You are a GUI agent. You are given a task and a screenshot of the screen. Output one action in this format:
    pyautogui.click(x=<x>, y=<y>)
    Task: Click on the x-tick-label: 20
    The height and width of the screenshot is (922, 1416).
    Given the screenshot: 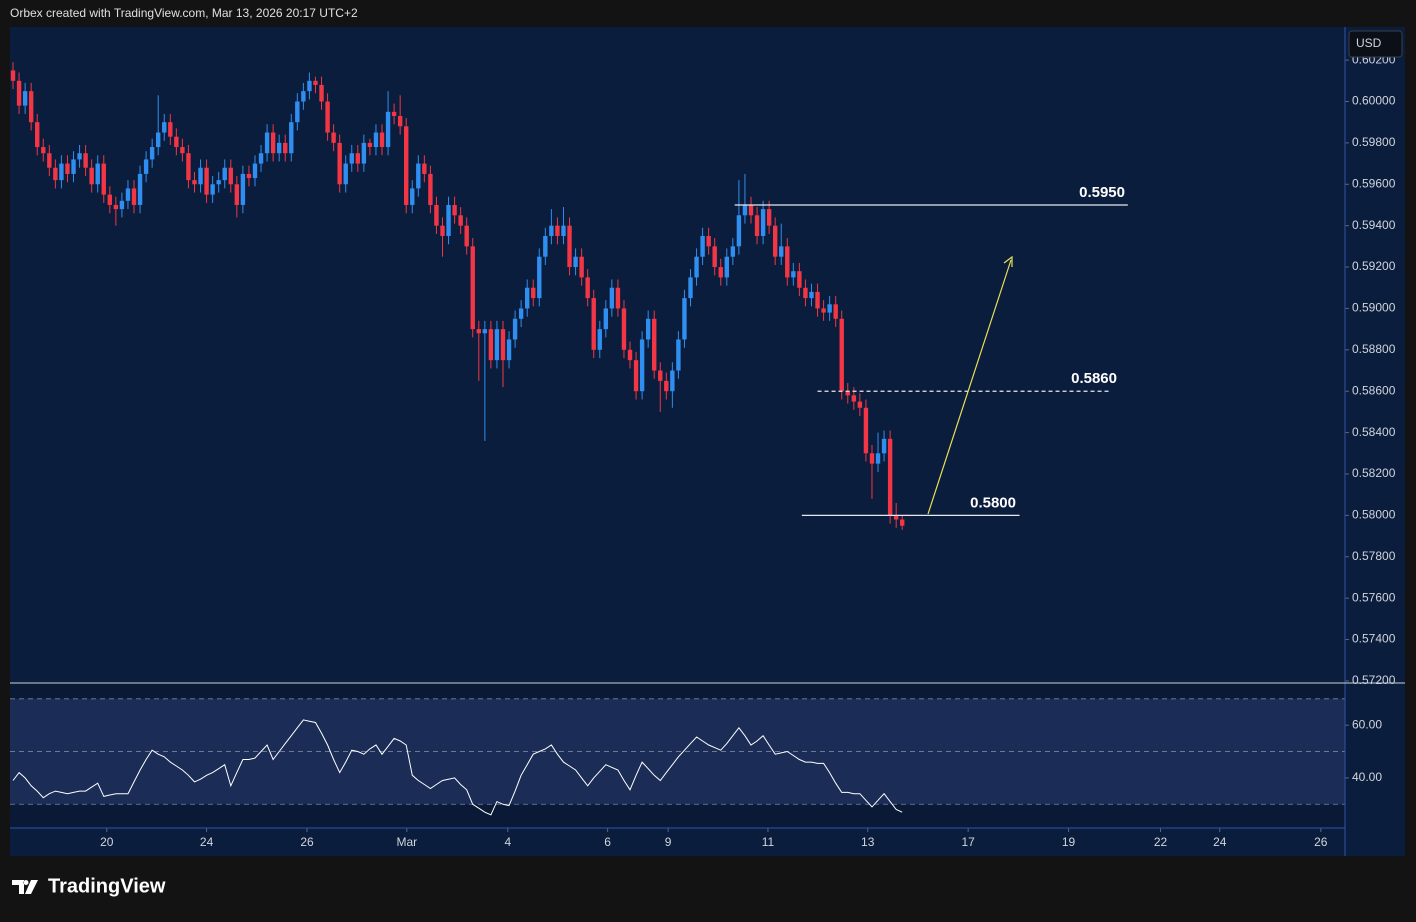 What is the action you would take?
    pyautogui.click(x=107, y=842)
    